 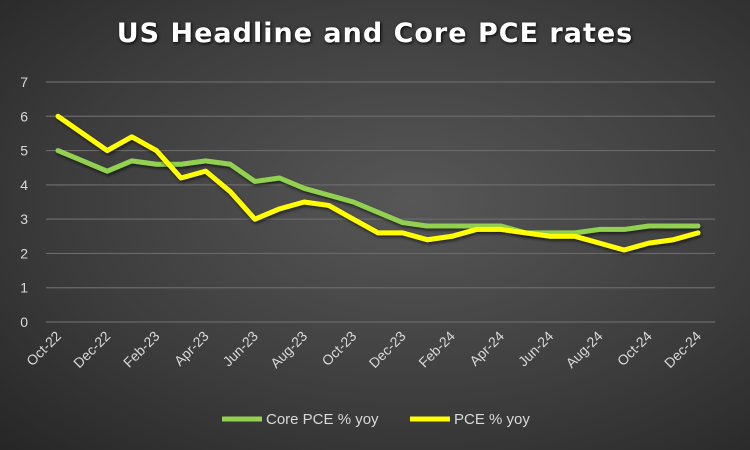 What do you see at coordinates (91, 349) in the screenshot?
I see `x-tick-label: Dec-22` at bounding box center [91, 349].